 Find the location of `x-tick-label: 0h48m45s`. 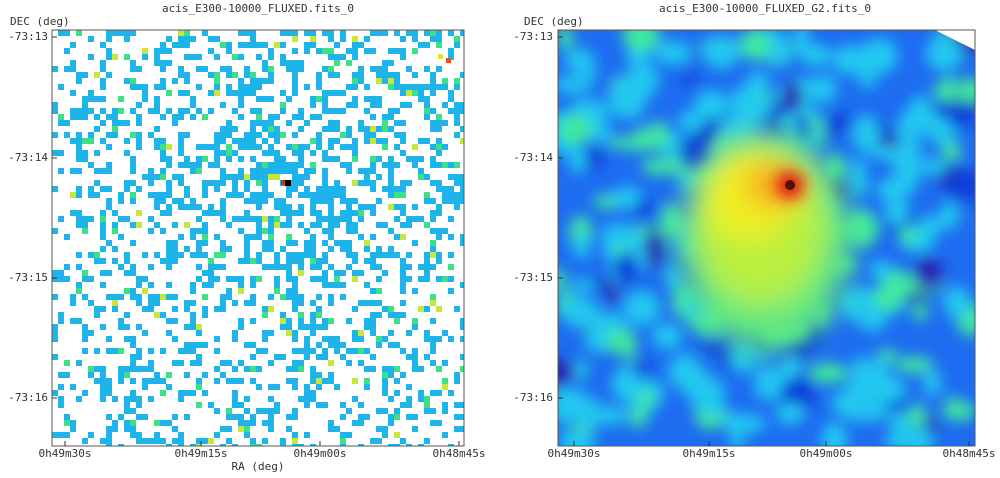

x-tick-label: 0h48m45s is located at coordinates (459, 453).